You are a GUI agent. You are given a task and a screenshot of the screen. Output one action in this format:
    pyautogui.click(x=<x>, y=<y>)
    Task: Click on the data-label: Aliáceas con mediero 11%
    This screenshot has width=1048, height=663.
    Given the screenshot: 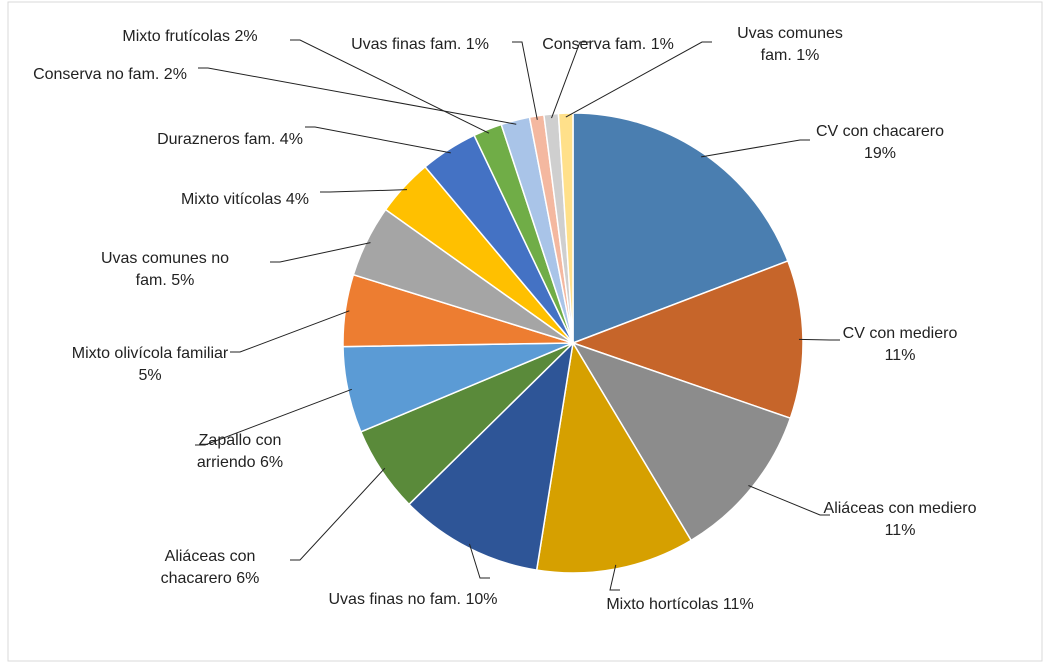 What is the action you would take?
    pyautogui.click(x=900, y=520)
    